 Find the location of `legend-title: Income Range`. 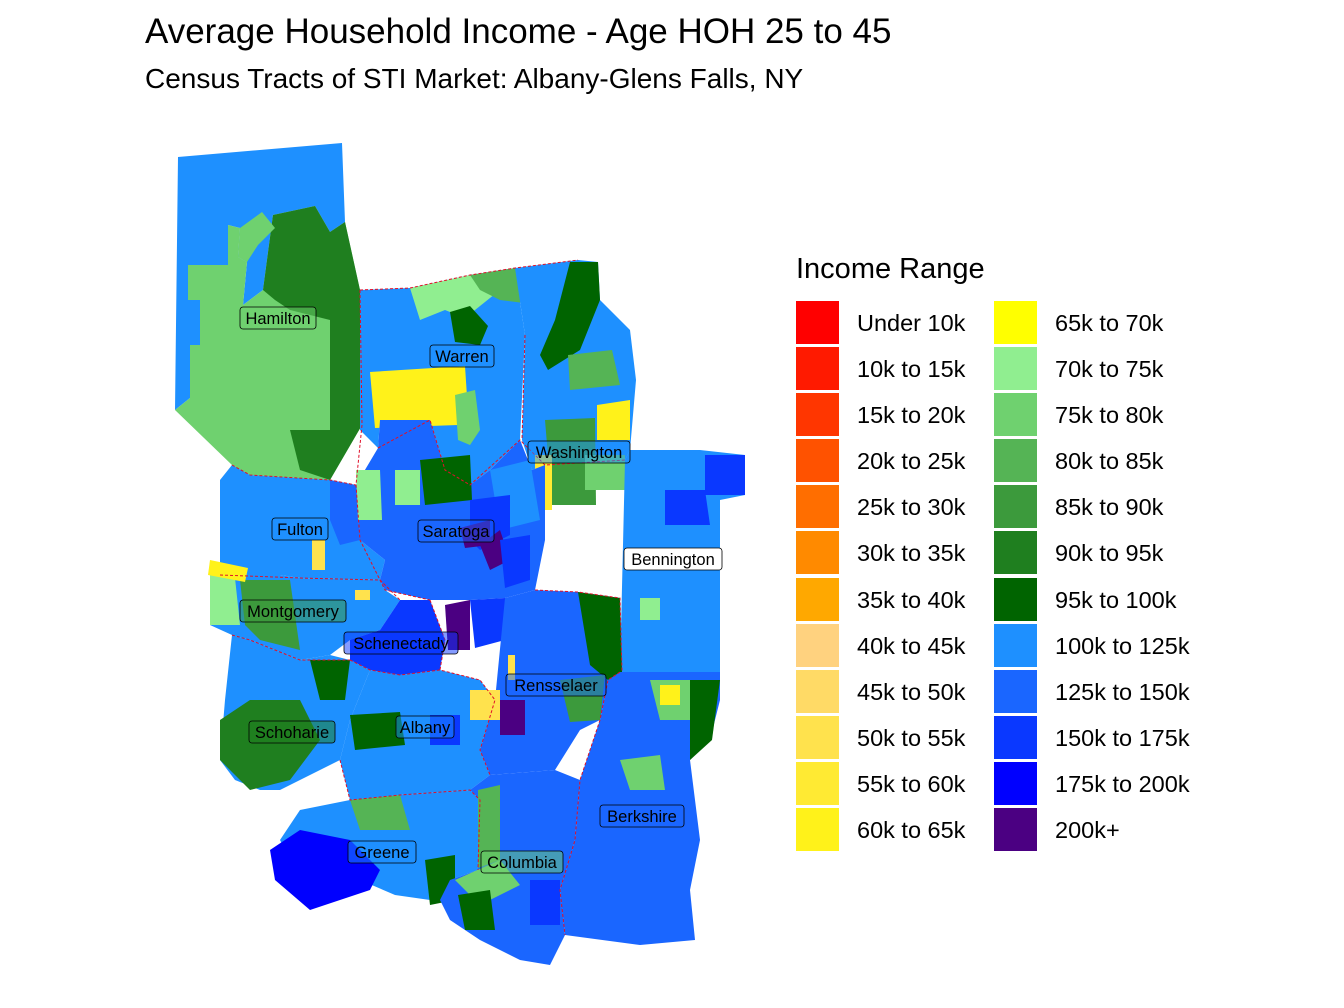

legend-title: Income Range is located at coordinates (890, 269).